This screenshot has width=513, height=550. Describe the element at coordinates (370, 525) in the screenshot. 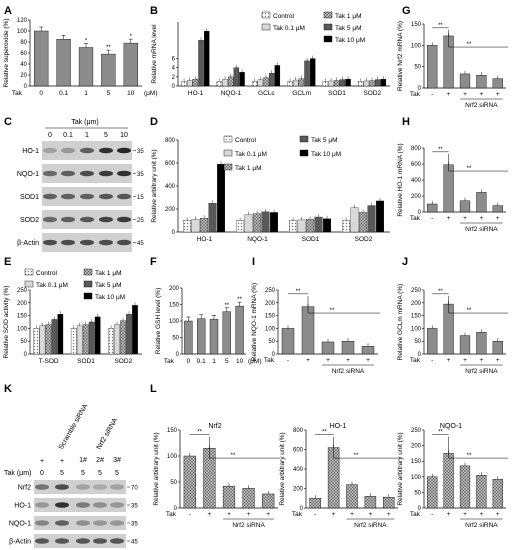

I see `sirna-label: Nrf2 siRNA` at that location.